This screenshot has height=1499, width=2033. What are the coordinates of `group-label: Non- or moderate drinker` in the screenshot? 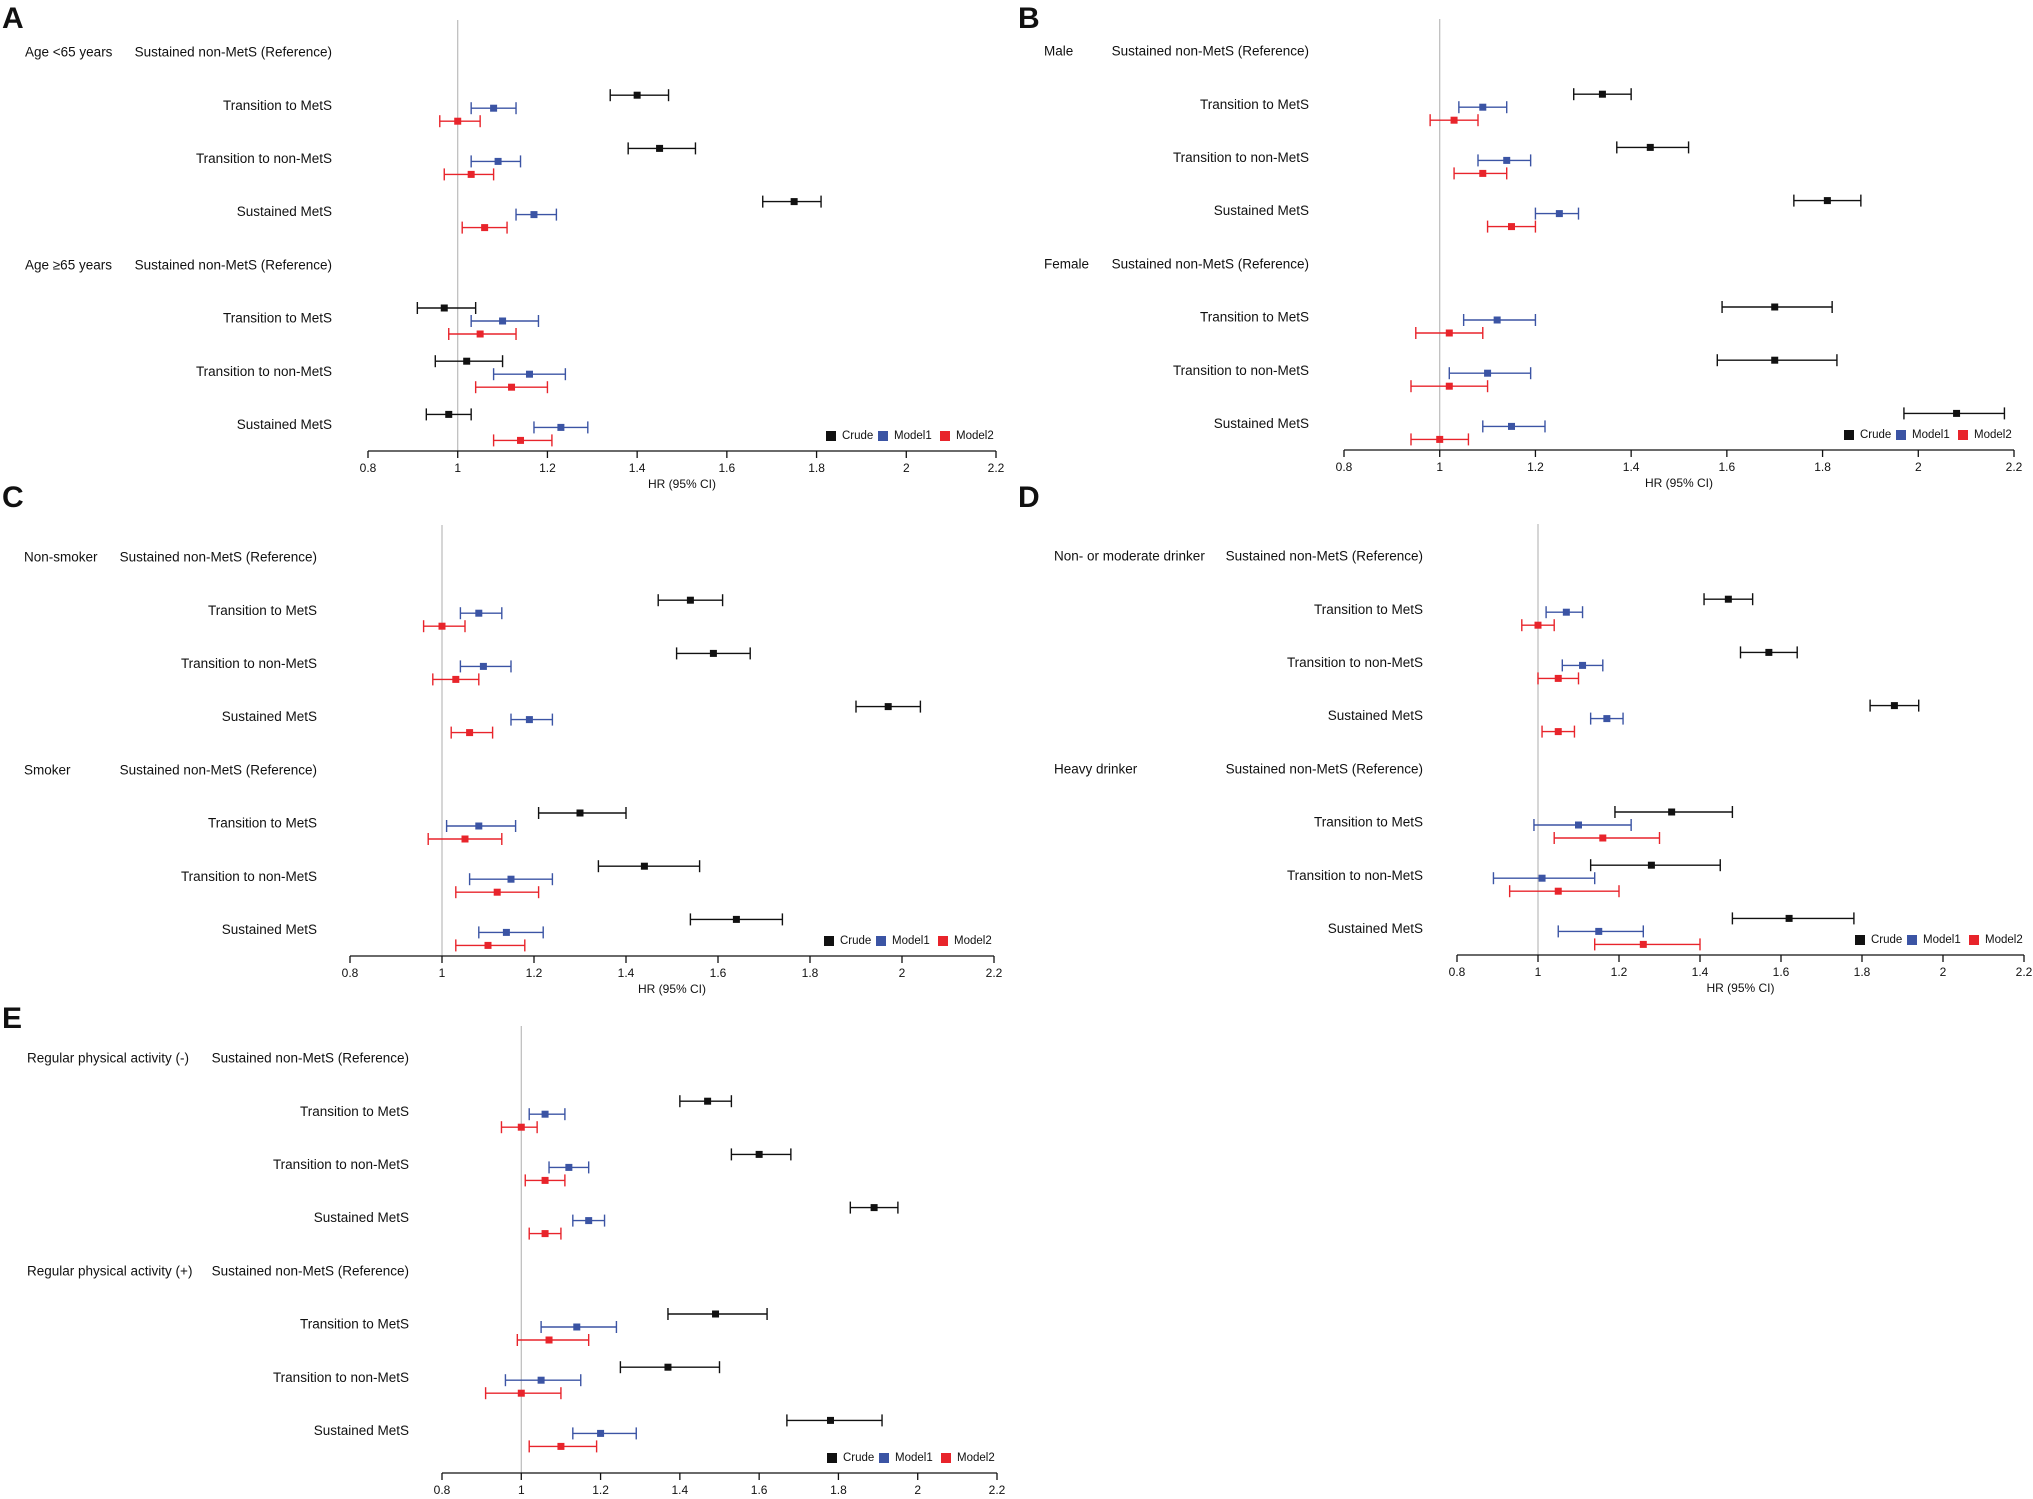 It's located at (1129, 556).